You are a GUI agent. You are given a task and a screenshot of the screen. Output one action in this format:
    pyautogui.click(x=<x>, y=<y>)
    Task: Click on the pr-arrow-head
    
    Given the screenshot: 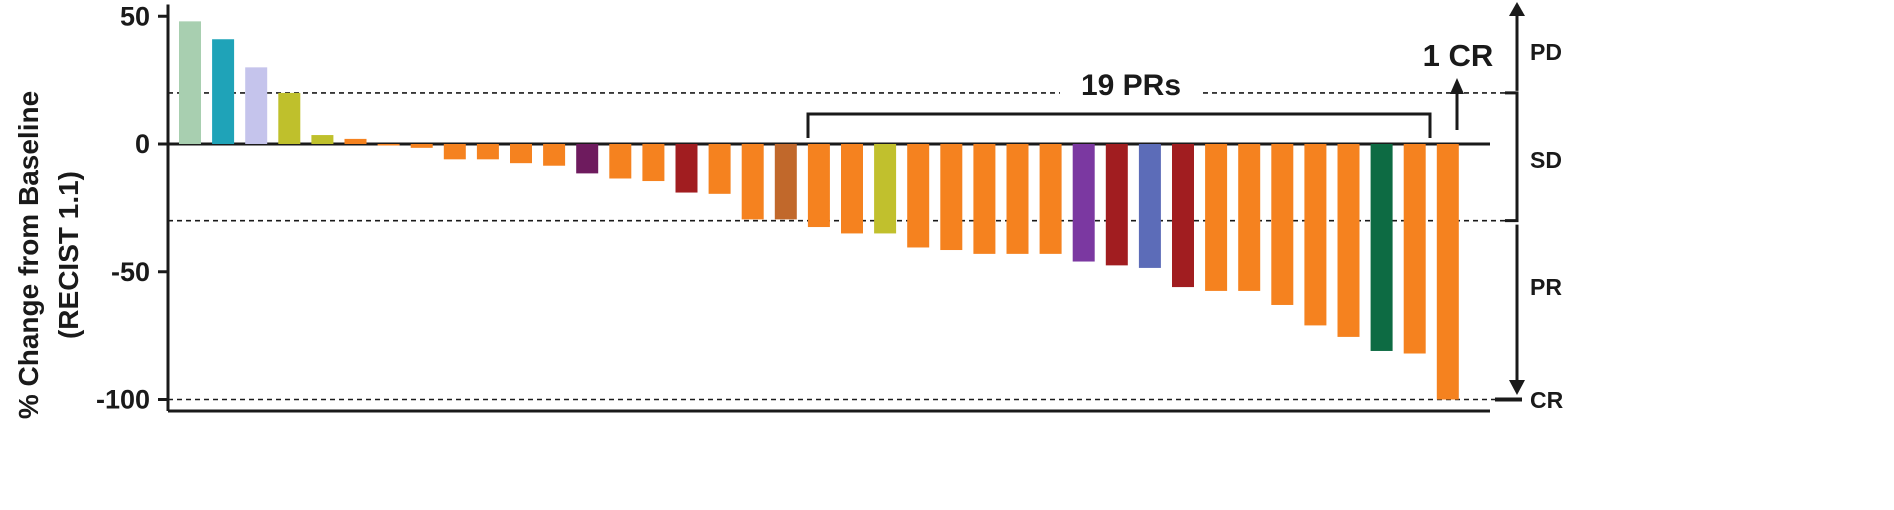 What is the action you would take?
    pyautogui.click(x=1517, y=387)
    